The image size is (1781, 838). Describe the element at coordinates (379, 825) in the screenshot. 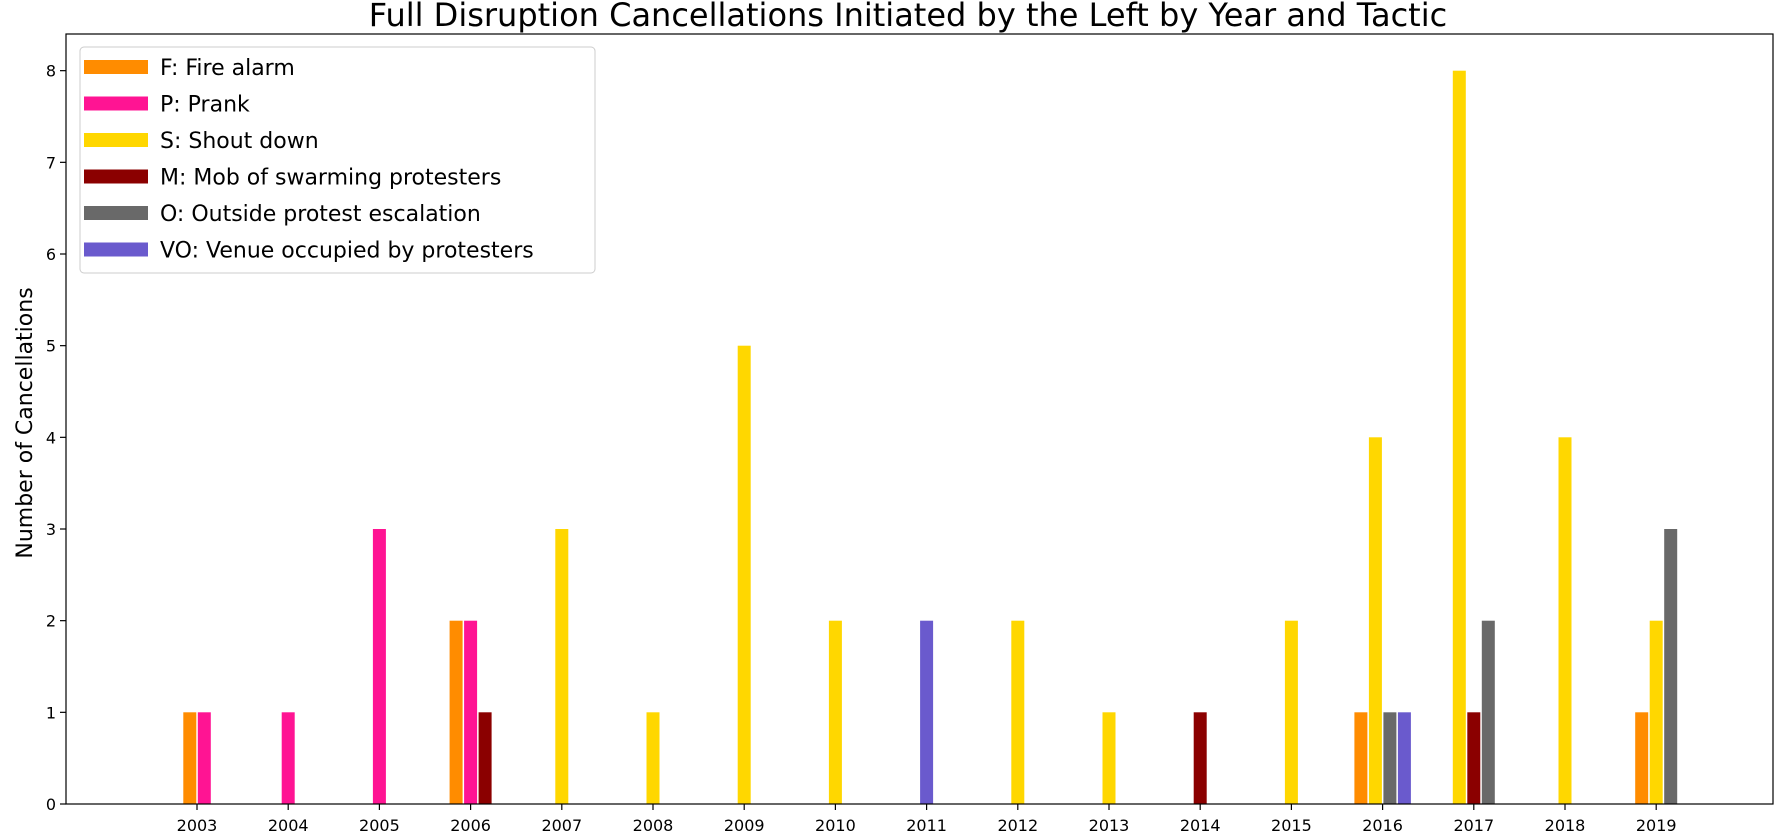

I see `x-tick-label: 2005` at that location.